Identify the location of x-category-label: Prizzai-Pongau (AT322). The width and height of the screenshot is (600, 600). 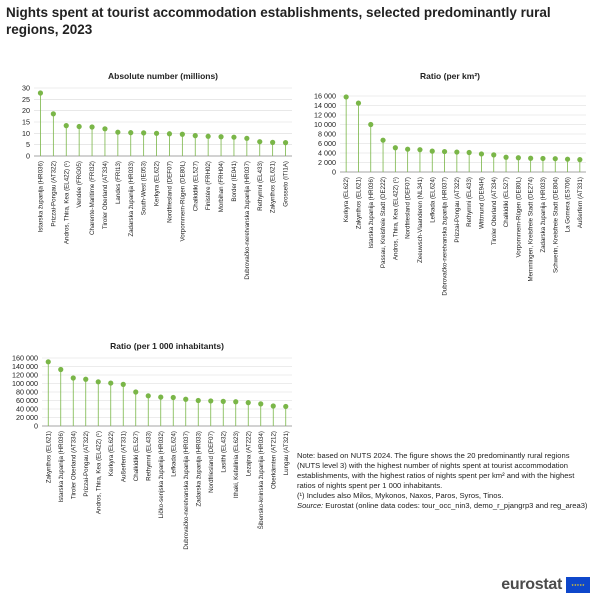
(86, 464).